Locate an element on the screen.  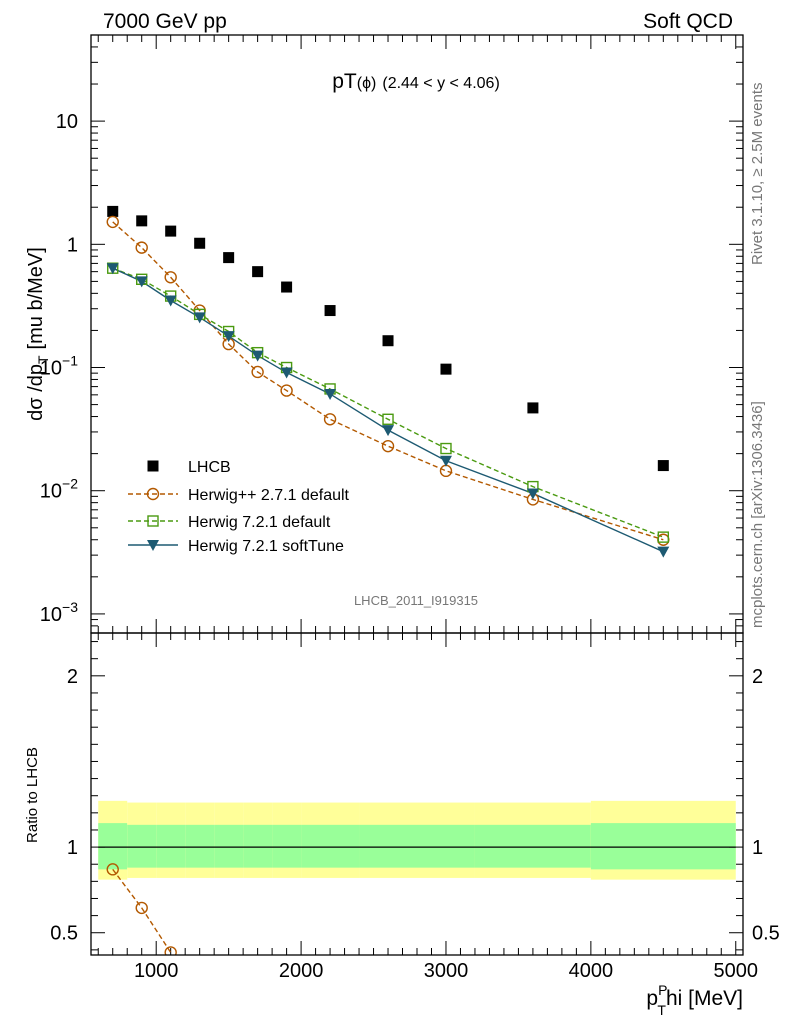
plot-title: pT(ϕ) (2.44 < y < 4.06) is located at coordinates (416, 81).